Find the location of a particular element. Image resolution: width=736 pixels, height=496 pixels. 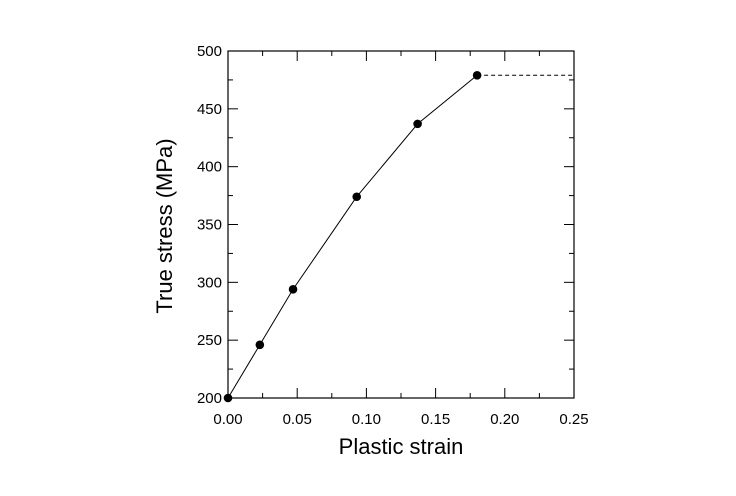

x-tick-label: 0.25 is located at coordinates (573, 419).